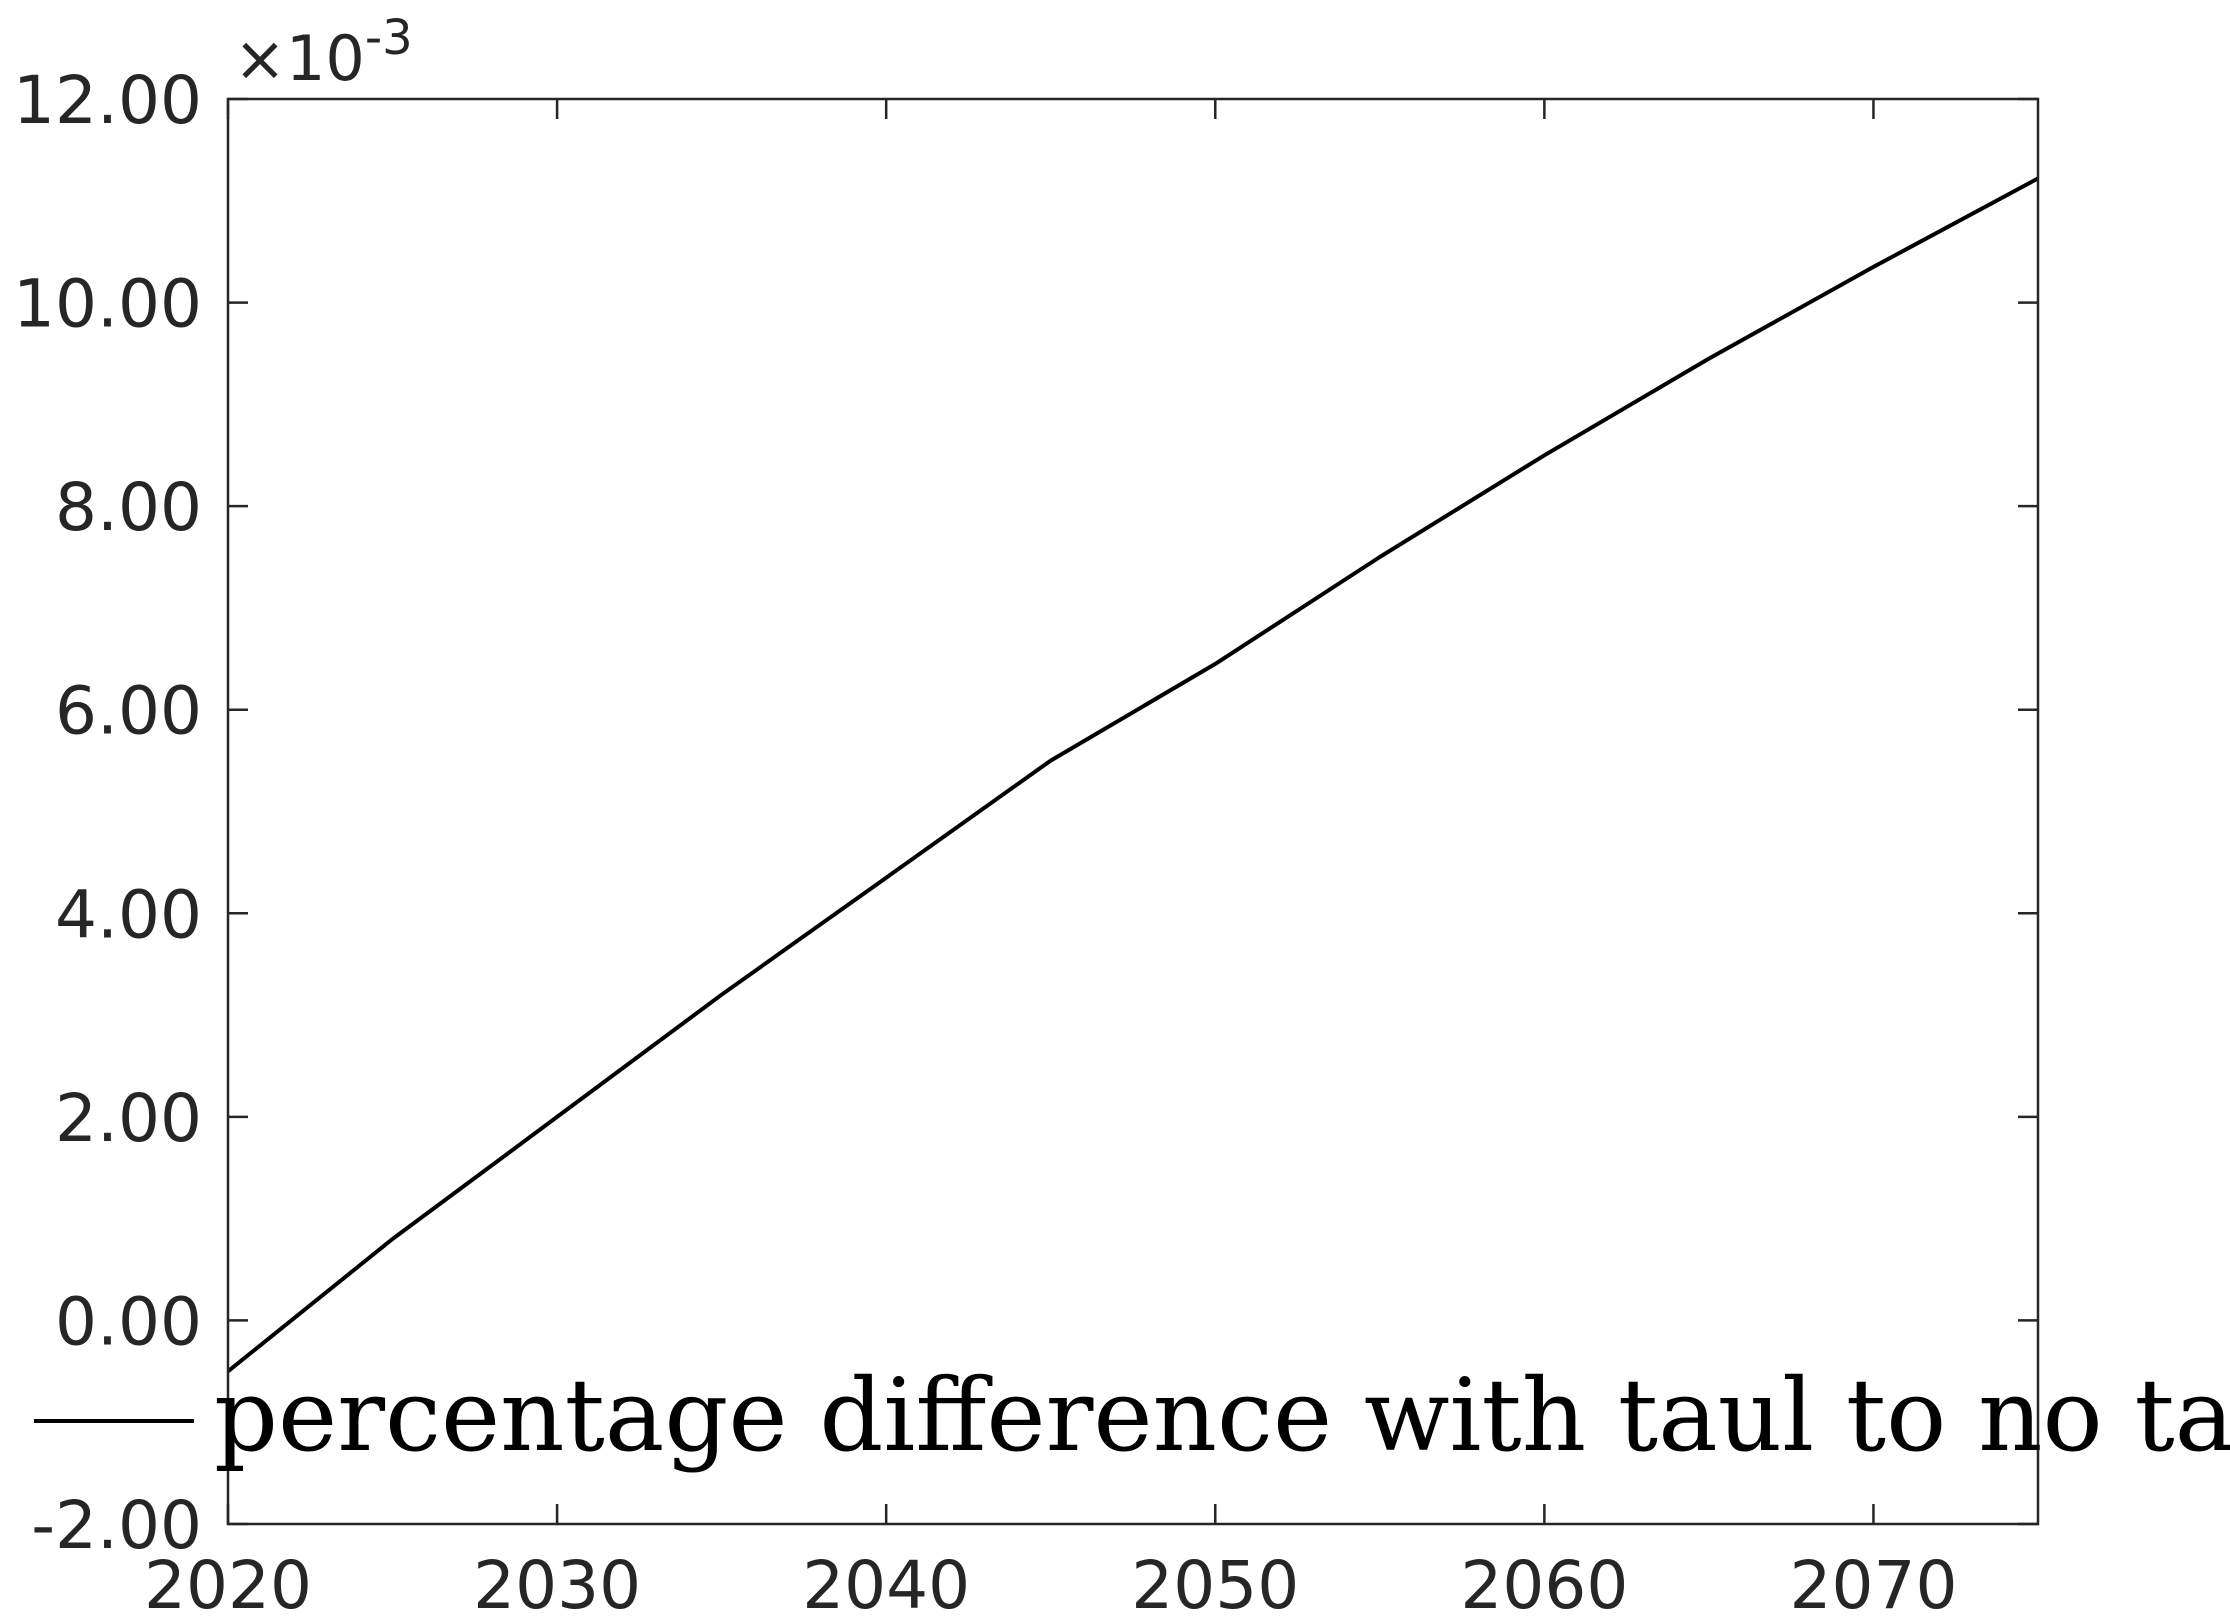 The width and height of the screenshot is (2230, 1622). What do you see at coordinates (886, 1584) in the screenshot?
I see `x-tick-label: 2040` at bounding box center [886, 1584].